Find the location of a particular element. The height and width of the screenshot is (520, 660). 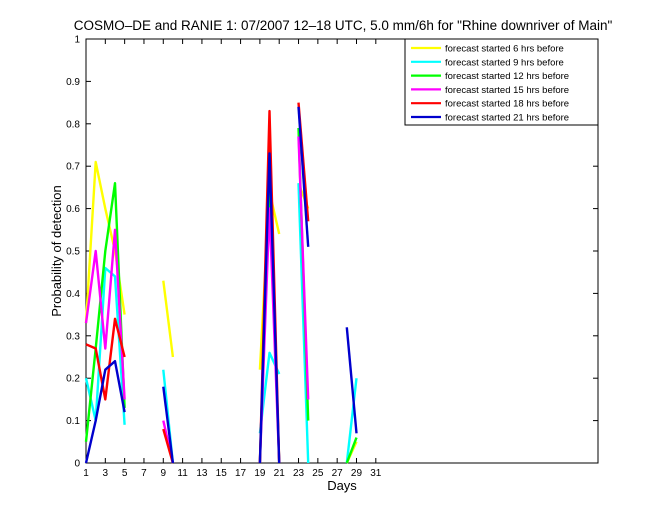

legend-label: forecast started 9 hrs before is located at coordinates (504, 62).